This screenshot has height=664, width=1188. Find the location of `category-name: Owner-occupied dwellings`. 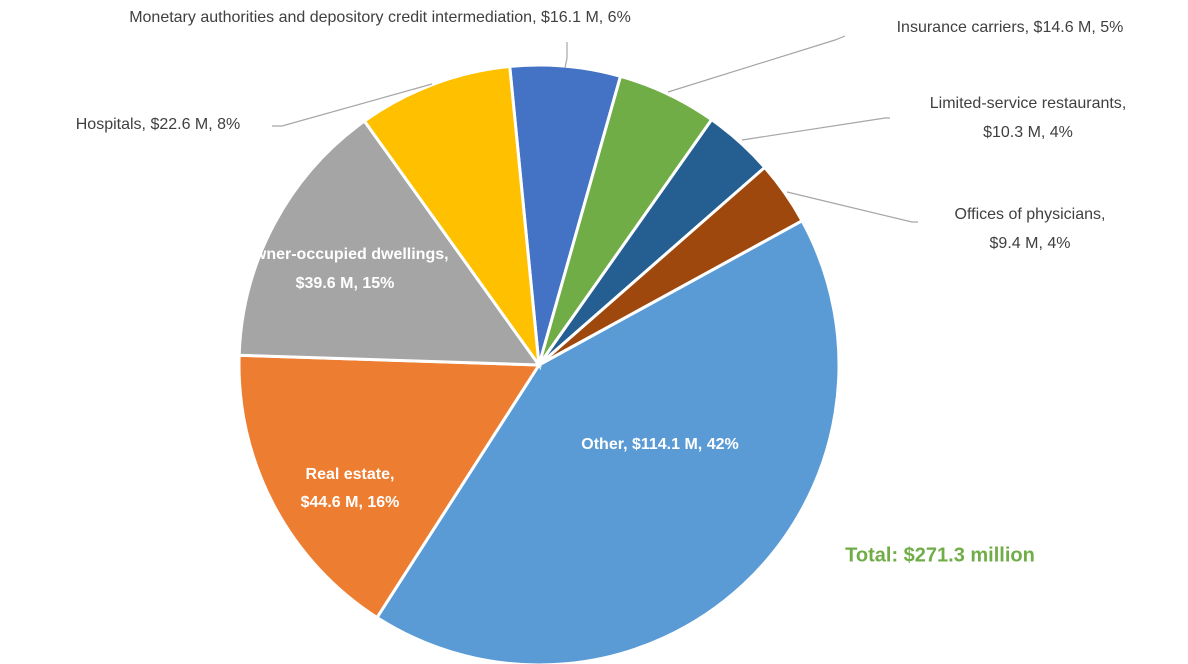

category-name: Owner-occupied dwellings is located at coordinates (342, 254).